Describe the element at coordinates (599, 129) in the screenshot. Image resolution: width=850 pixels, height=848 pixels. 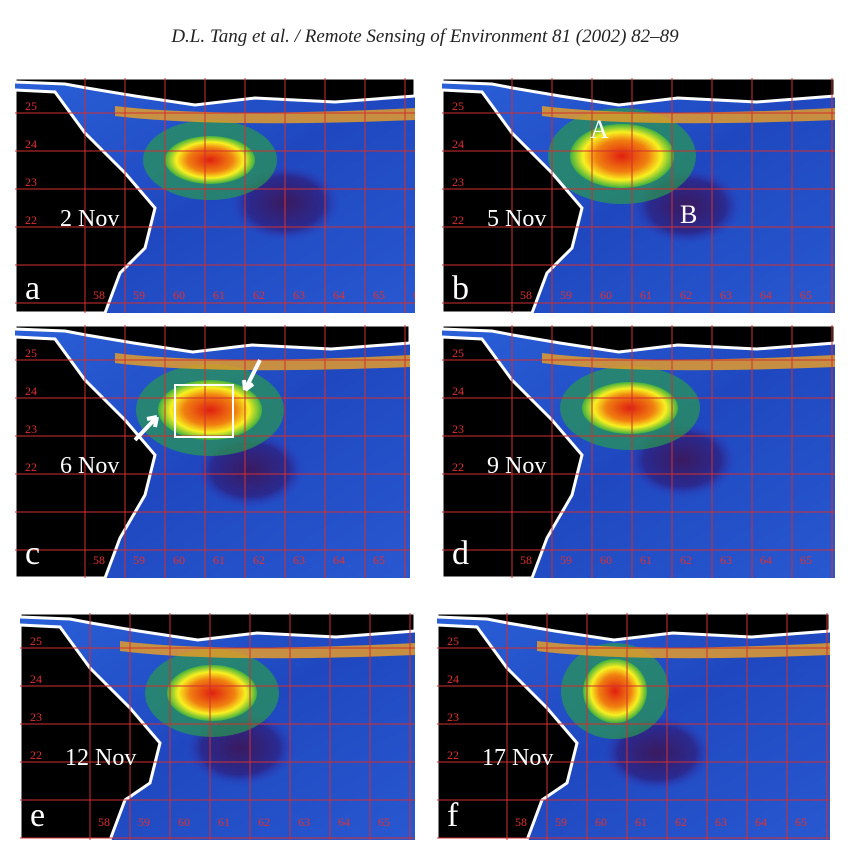
I see `annotation: A` at that location.